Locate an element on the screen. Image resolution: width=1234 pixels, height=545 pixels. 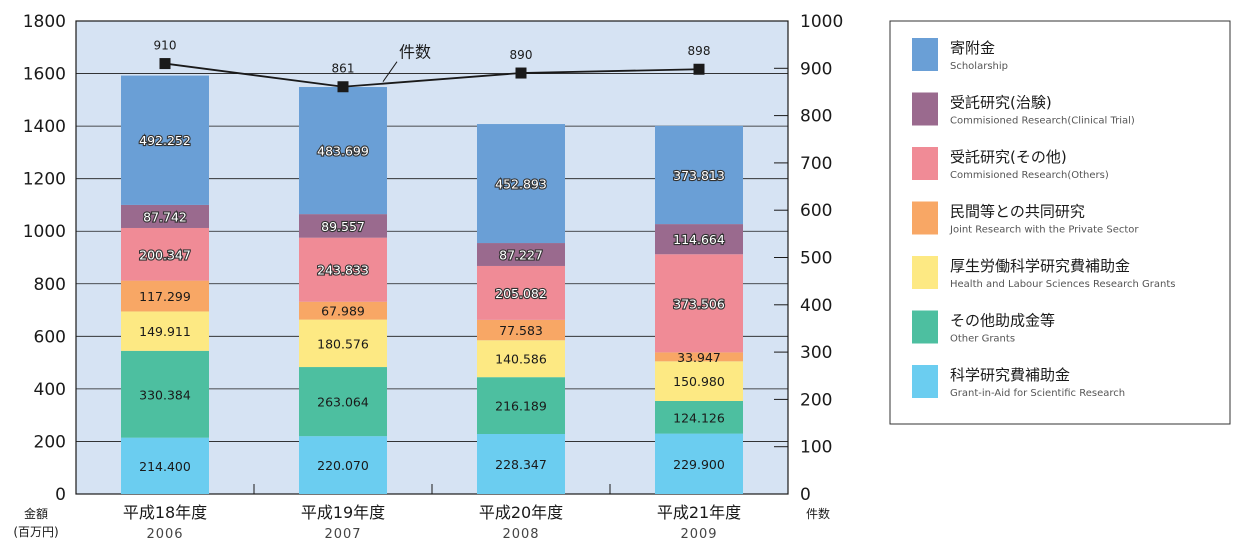
bar-value-label: 87.742 is located at coordinates (165, 216).